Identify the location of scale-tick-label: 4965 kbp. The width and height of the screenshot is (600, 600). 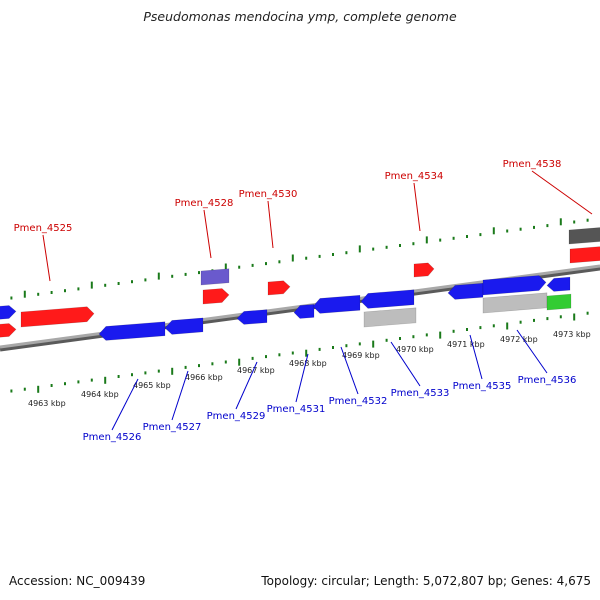
(152, 385).